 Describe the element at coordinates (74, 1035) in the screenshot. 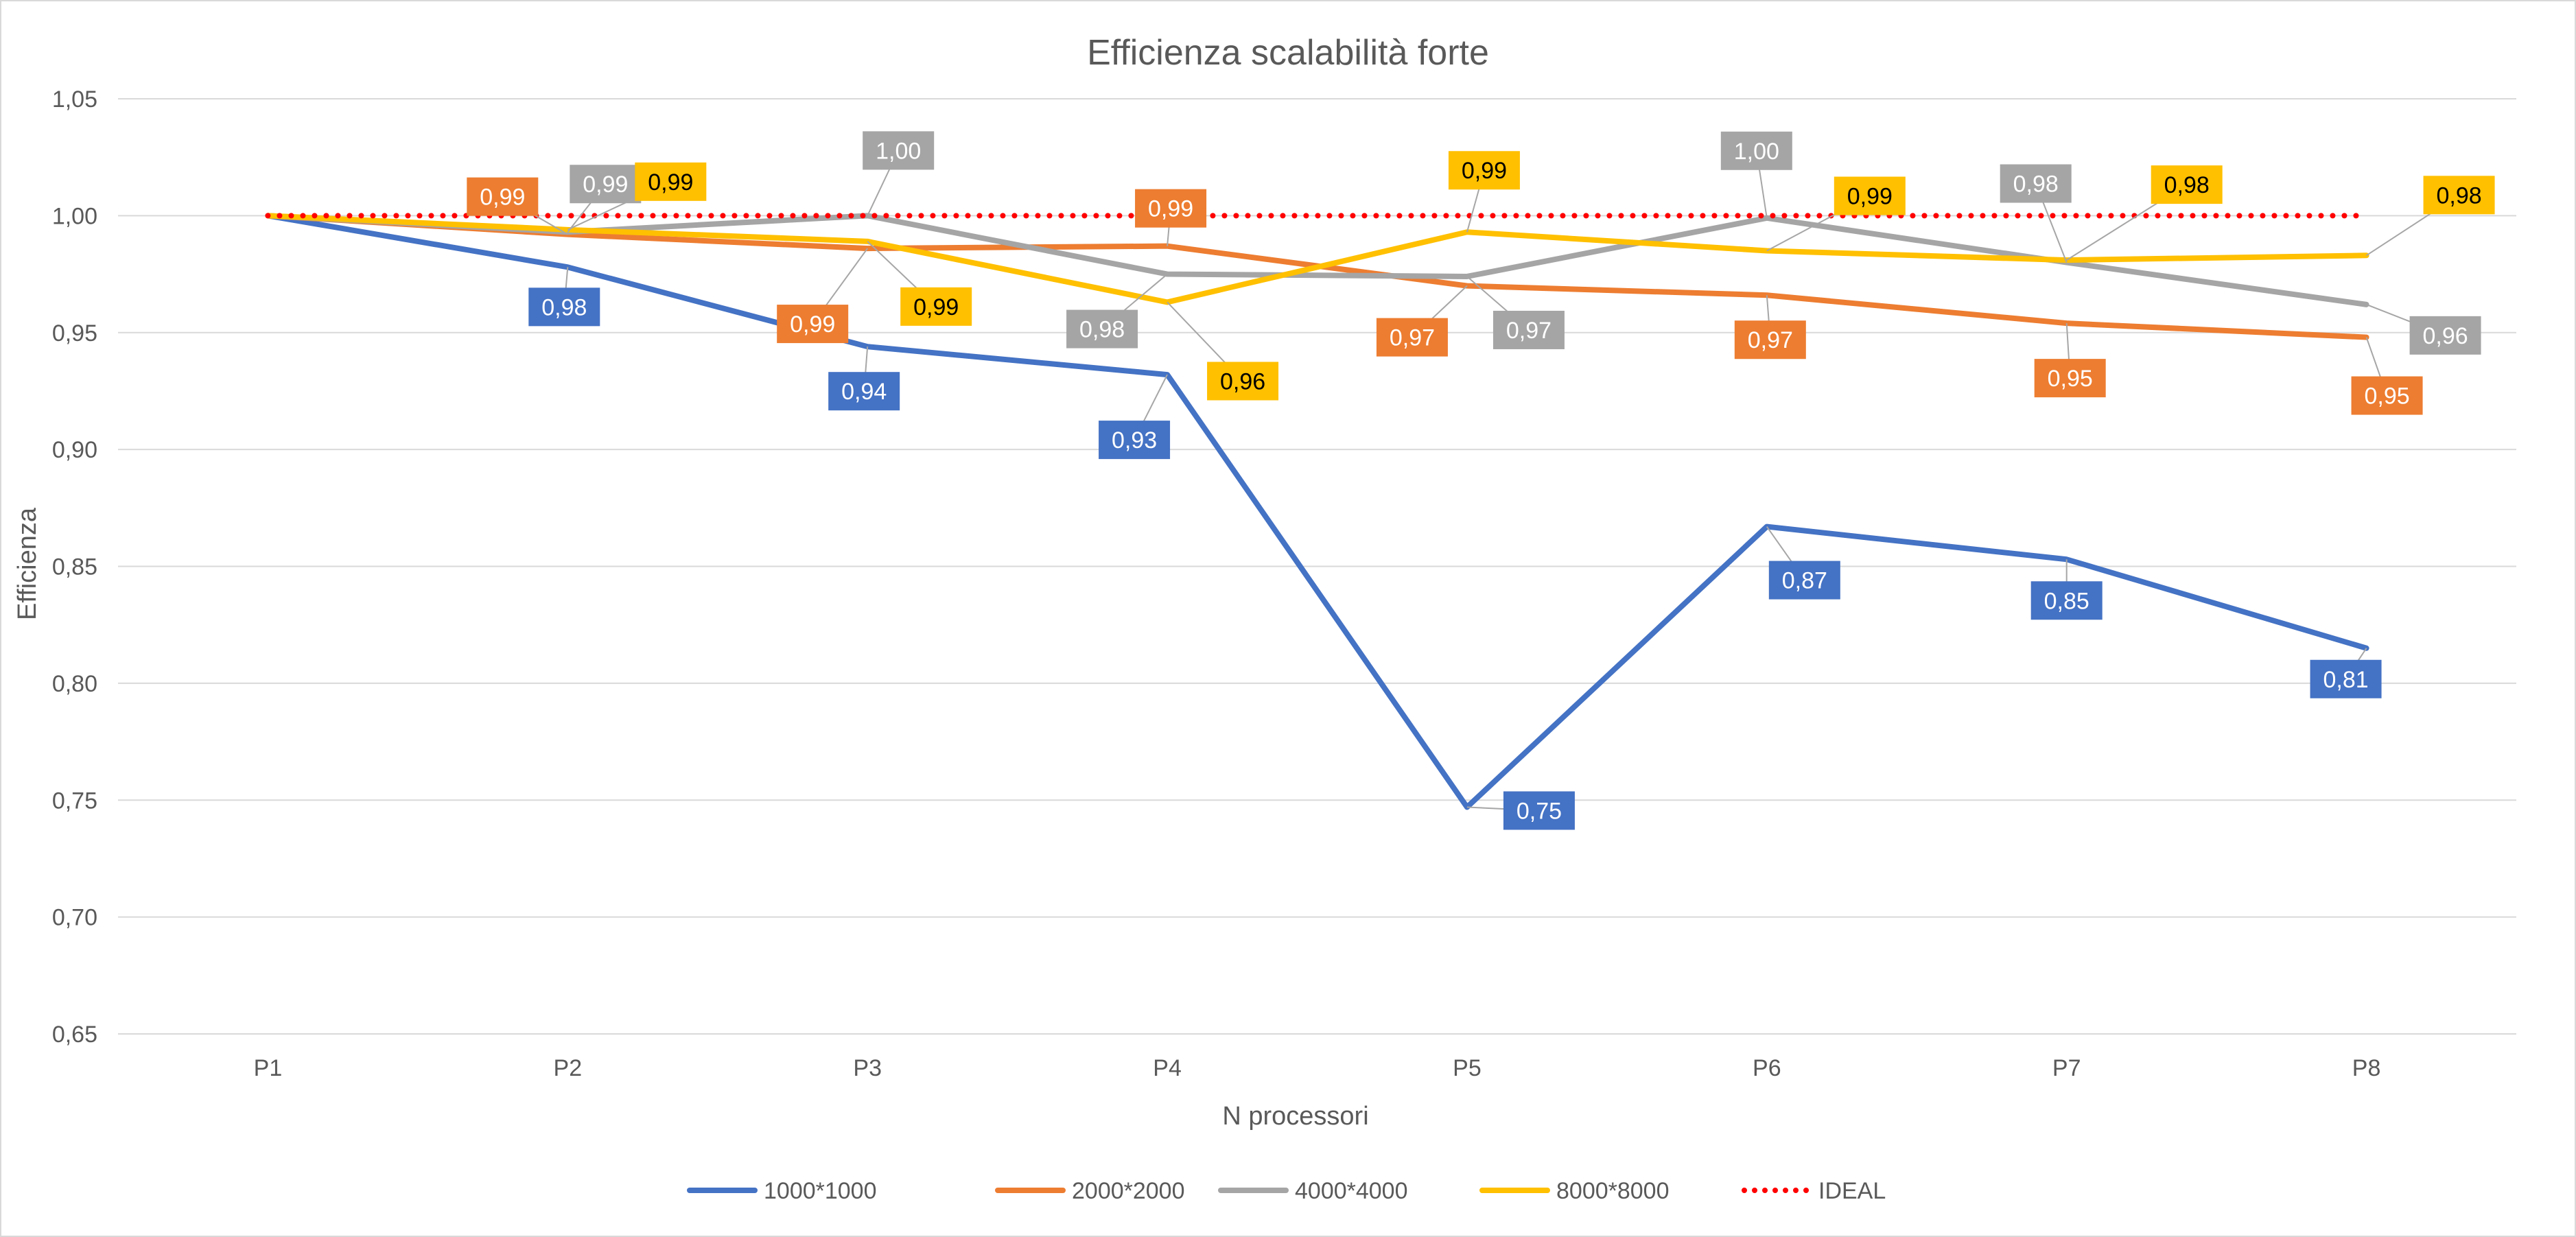

I see `y-tick-label: 0,65` at that location.